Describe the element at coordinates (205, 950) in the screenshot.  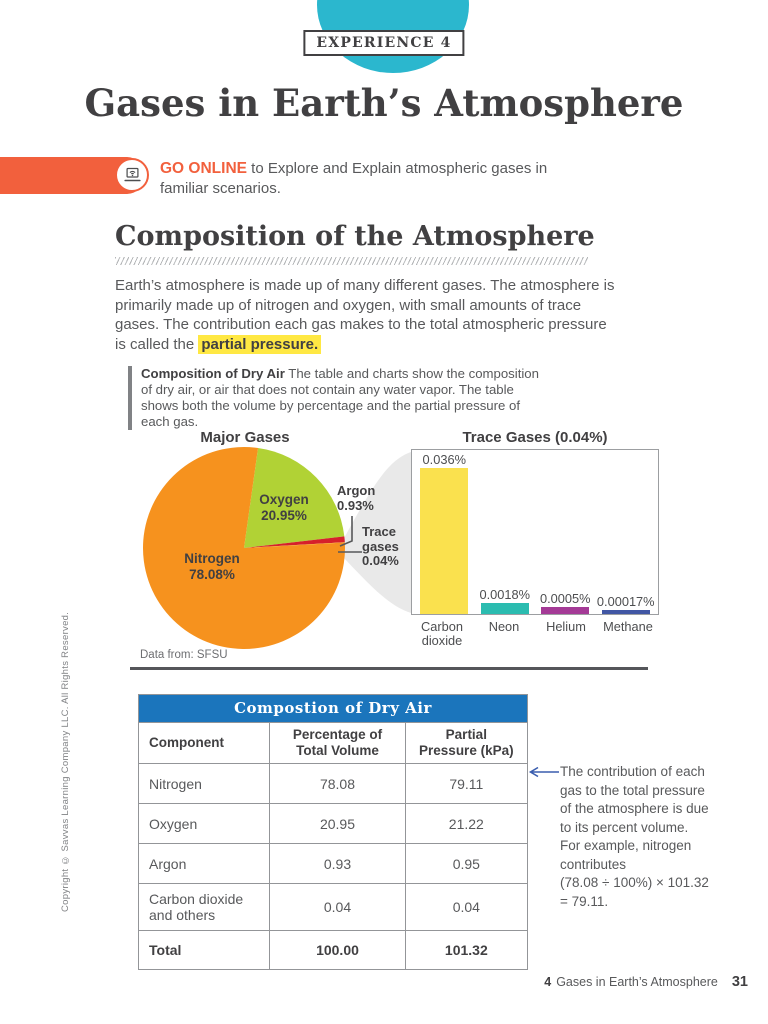
I see `cell-component: Total` at that location.